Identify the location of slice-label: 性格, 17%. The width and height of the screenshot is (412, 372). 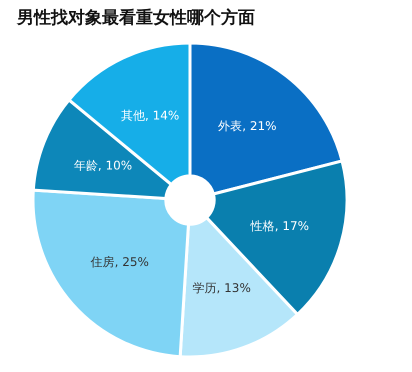
(280, 226).